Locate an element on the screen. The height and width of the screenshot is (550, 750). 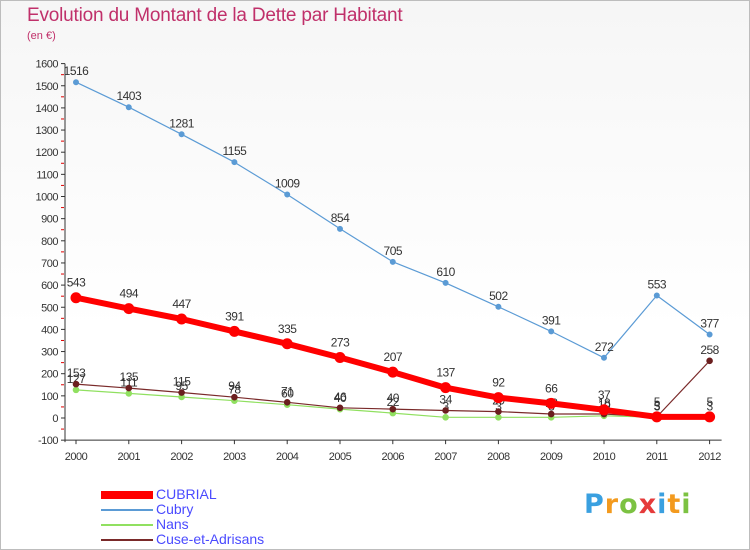
y-tick-label: 0 is located at coordinates (55, 419).